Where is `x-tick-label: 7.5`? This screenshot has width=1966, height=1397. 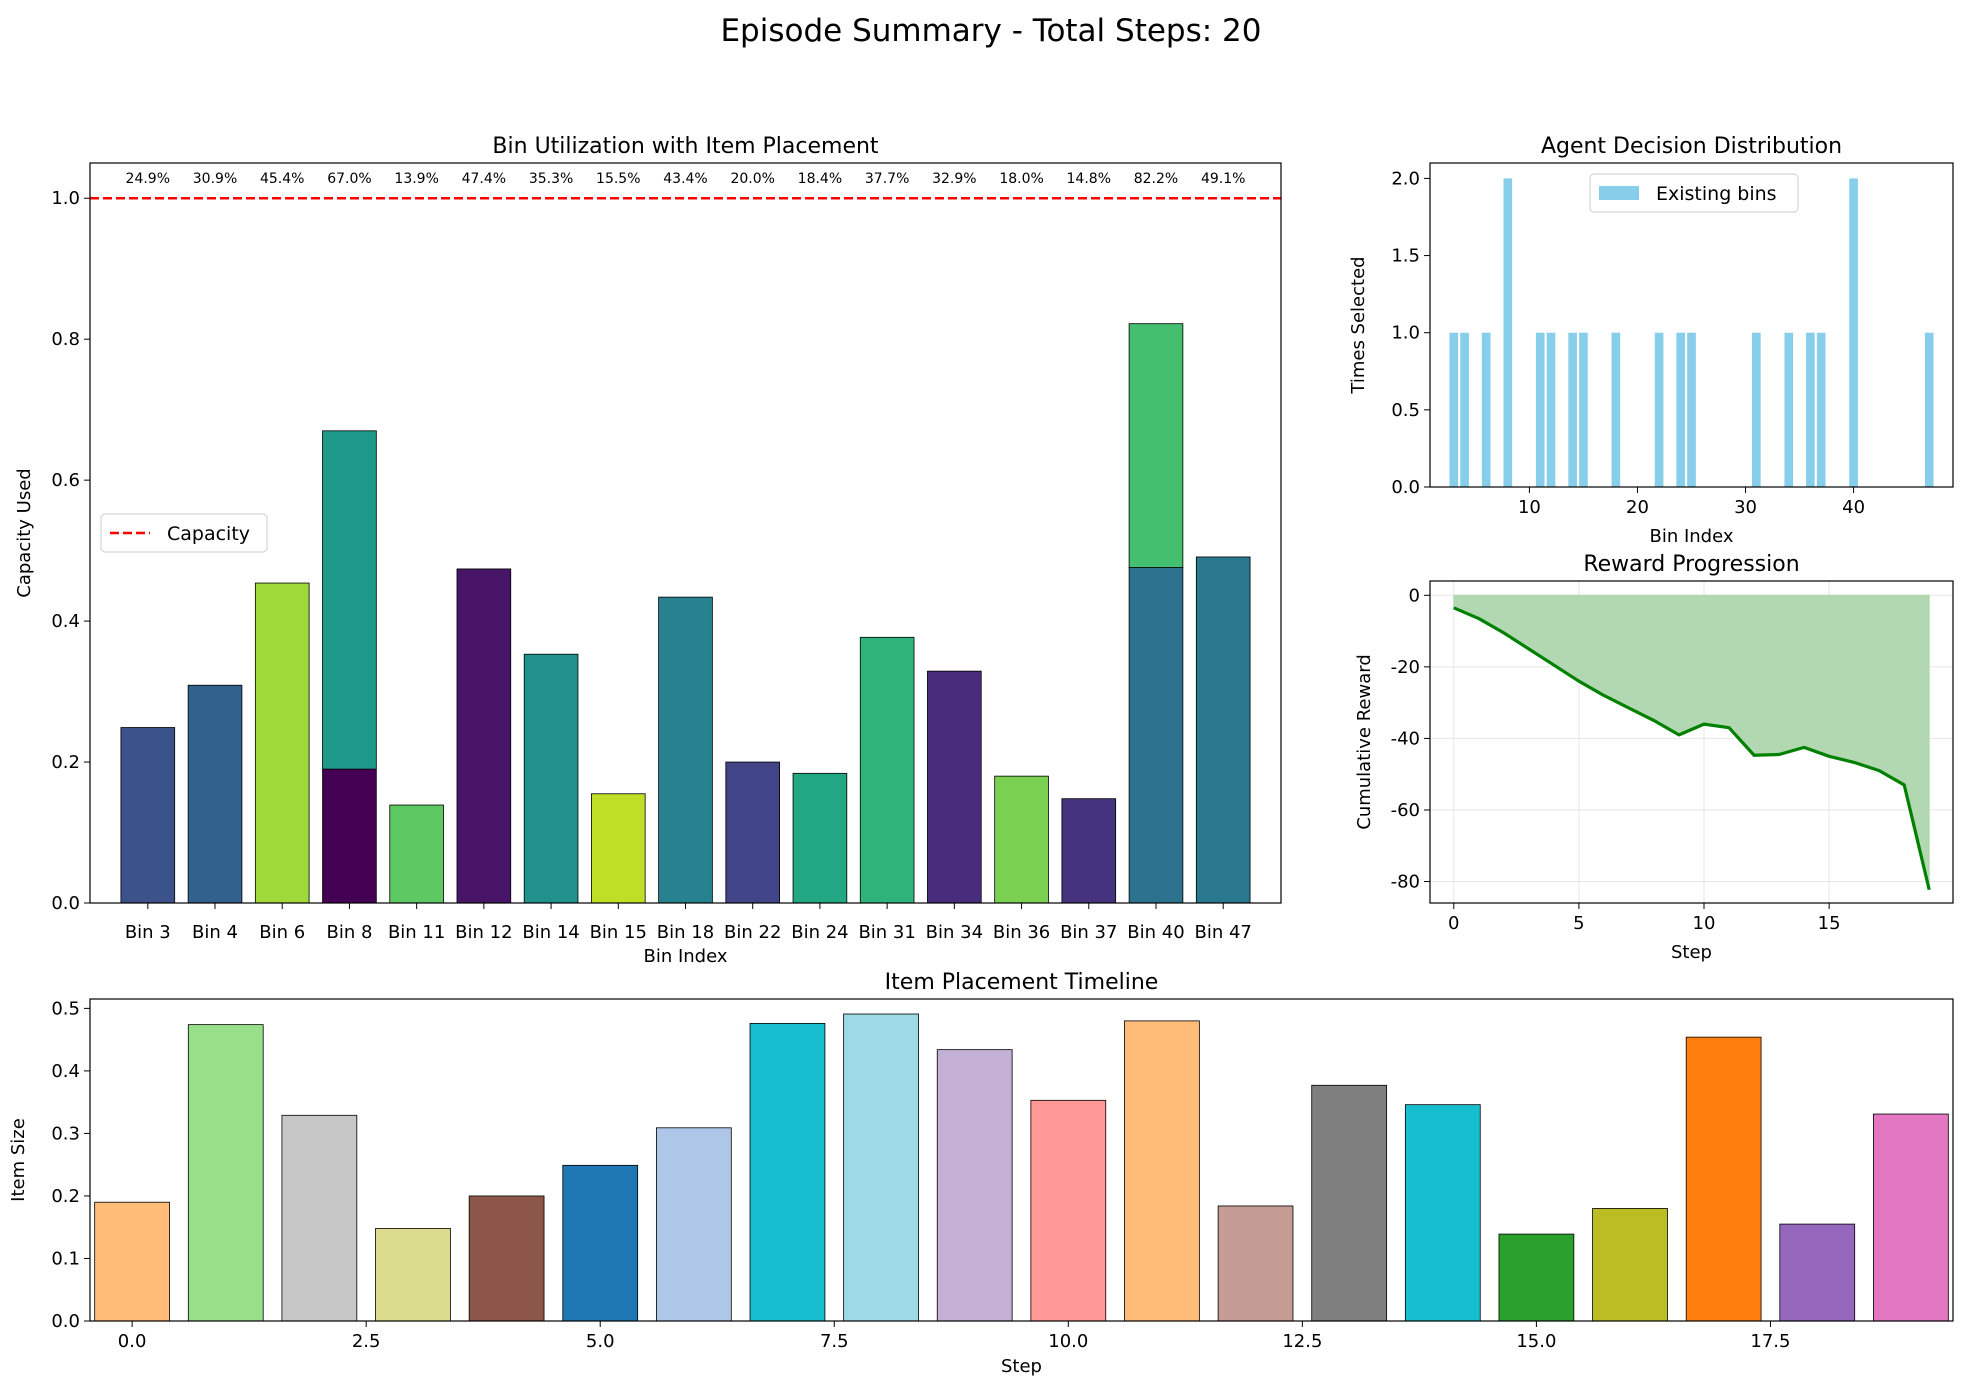
x-tick-label: 7.5 is located at coordinates (834, 1341).